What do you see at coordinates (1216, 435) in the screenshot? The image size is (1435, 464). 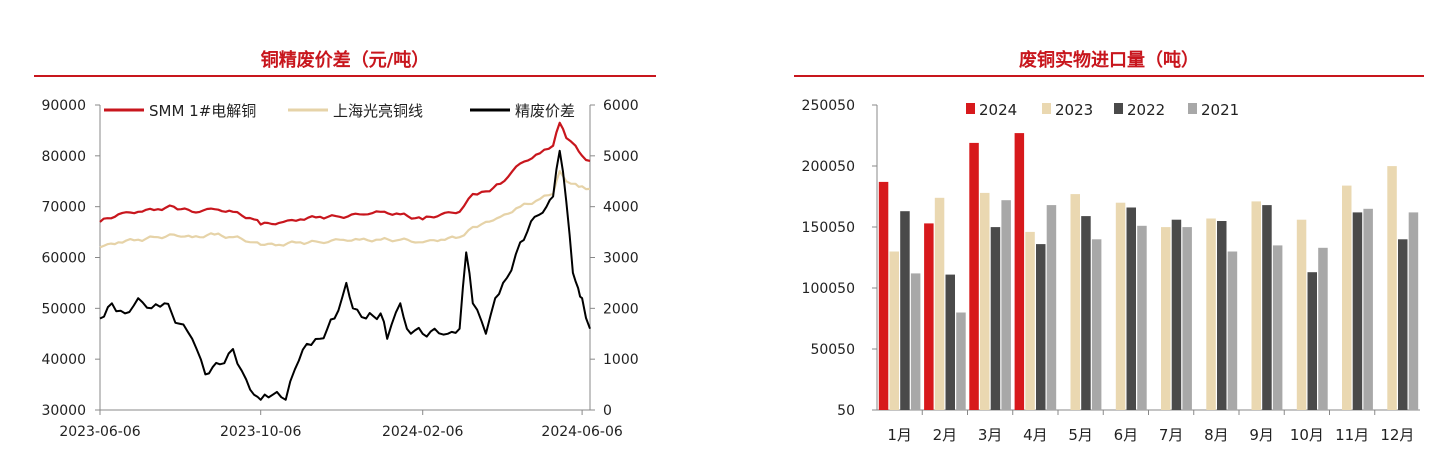 I see `bar-category-label: 8月` at bounding box center [1216, 435].